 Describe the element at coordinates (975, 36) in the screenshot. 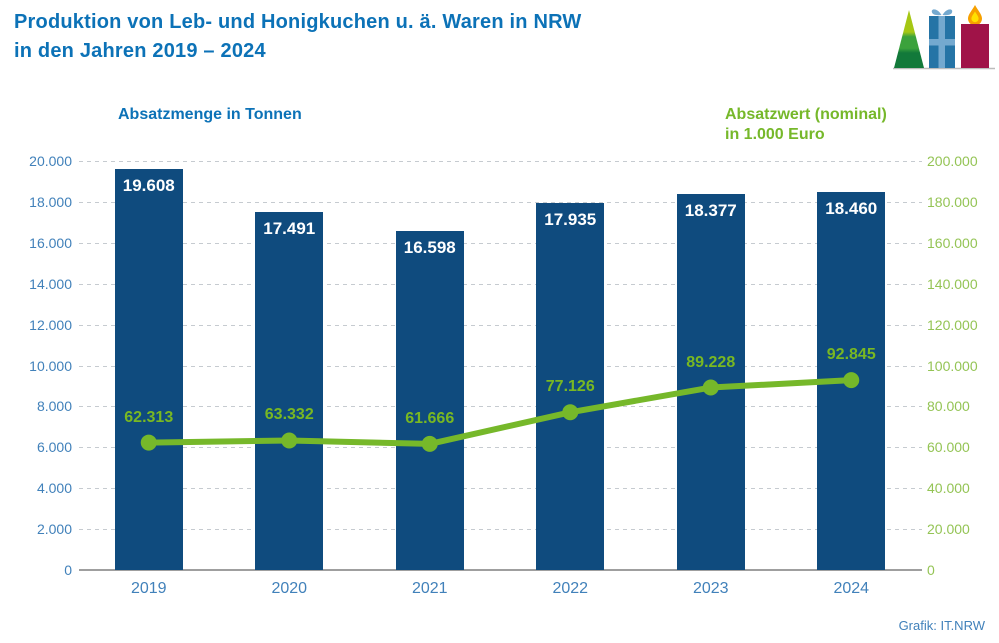

I see `candle-icon` at that location.